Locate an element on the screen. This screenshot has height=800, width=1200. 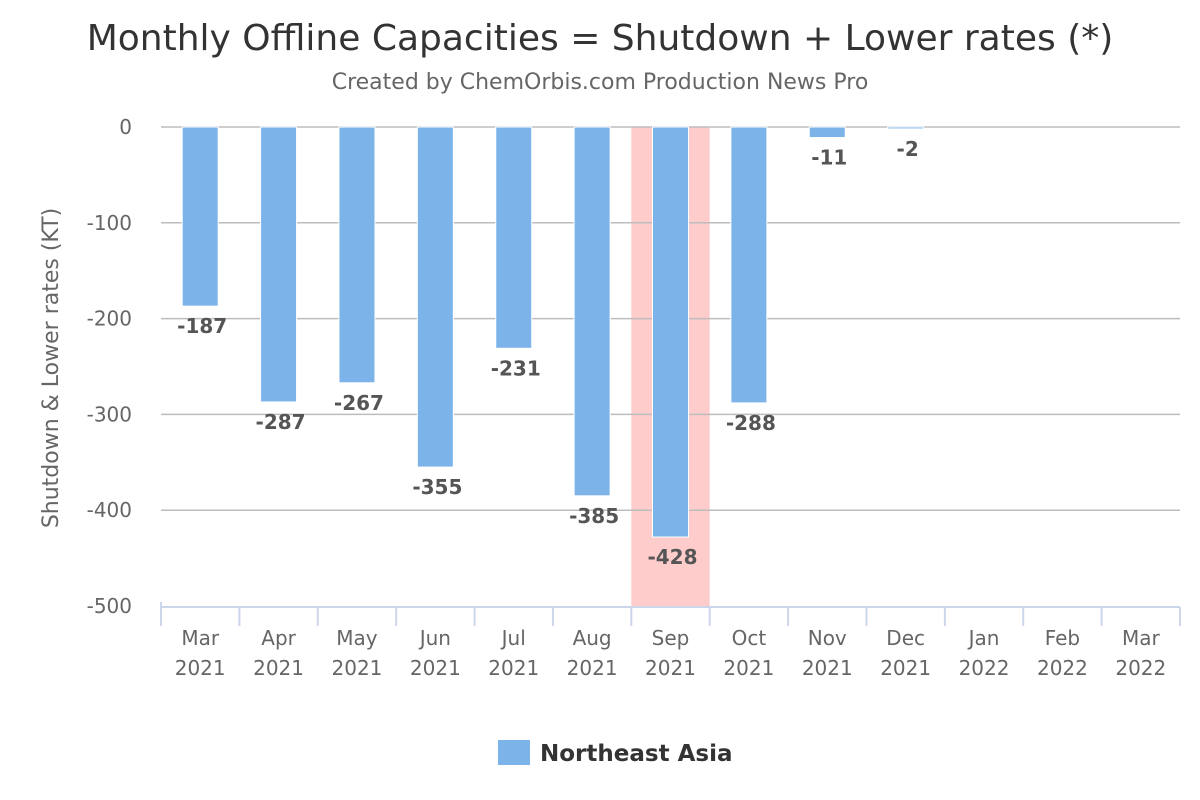
x-tick-label-month: Jul is located at coordinates (513, 638).